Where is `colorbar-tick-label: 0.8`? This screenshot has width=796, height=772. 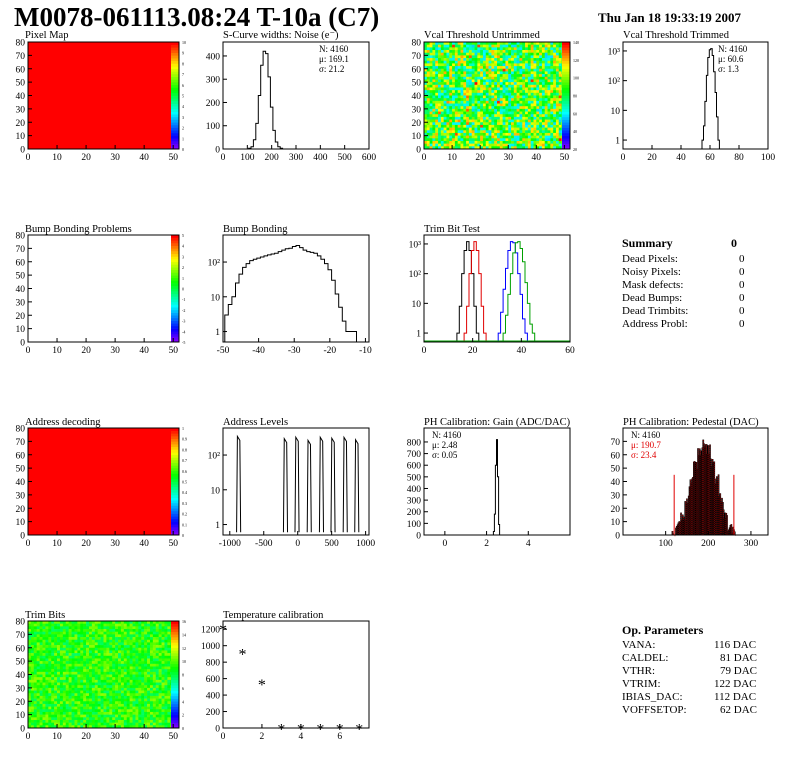 colorbar-tick-label: 0.8 is located at coordinates (184, 449).